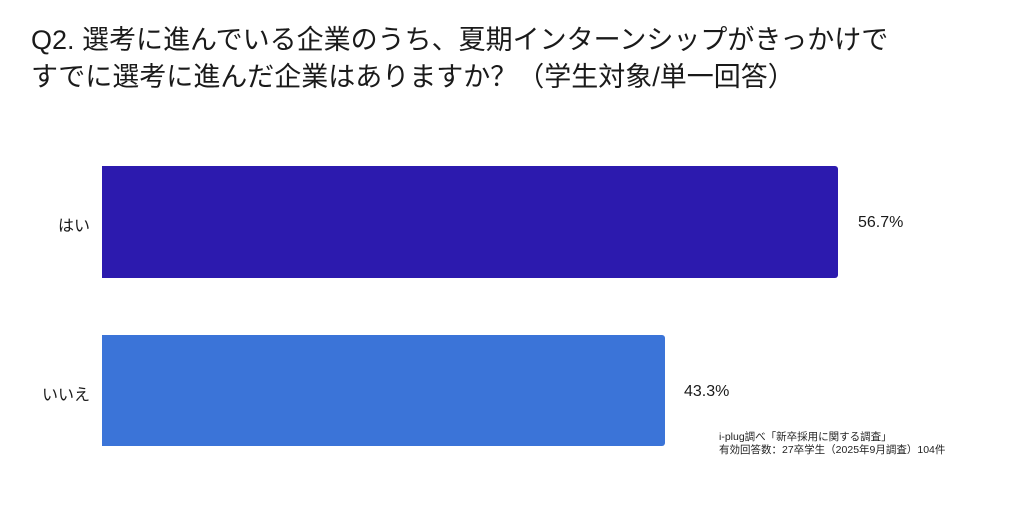 Image resolution: width=1024 pixels, height=505 pixels. Describe the element at coordinates (832, 450) in the screenshot. I see `source-line-2: 有効回答数：27卒学生（2025年9月調査）104件` at that location.